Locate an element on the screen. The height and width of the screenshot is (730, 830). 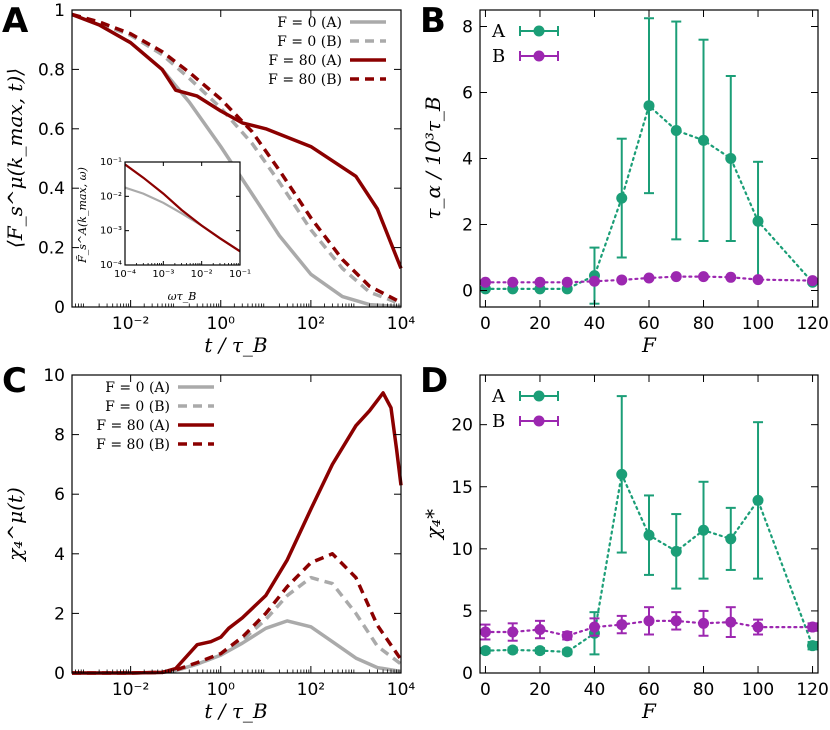
A-xtick-label: 10⁴ is located at coordinates (401, 324).